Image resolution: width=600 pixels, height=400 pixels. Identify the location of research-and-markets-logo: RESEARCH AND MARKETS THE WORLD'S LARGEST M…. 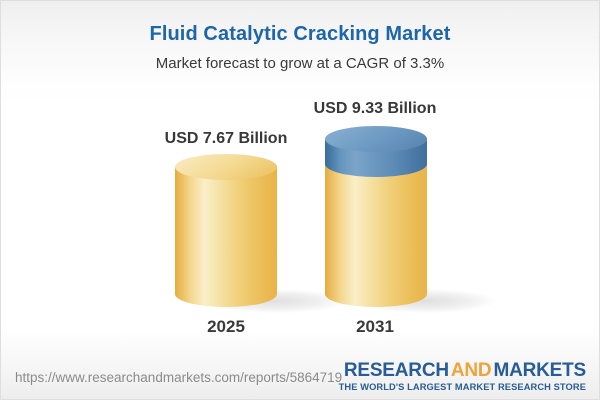
(462, 376).